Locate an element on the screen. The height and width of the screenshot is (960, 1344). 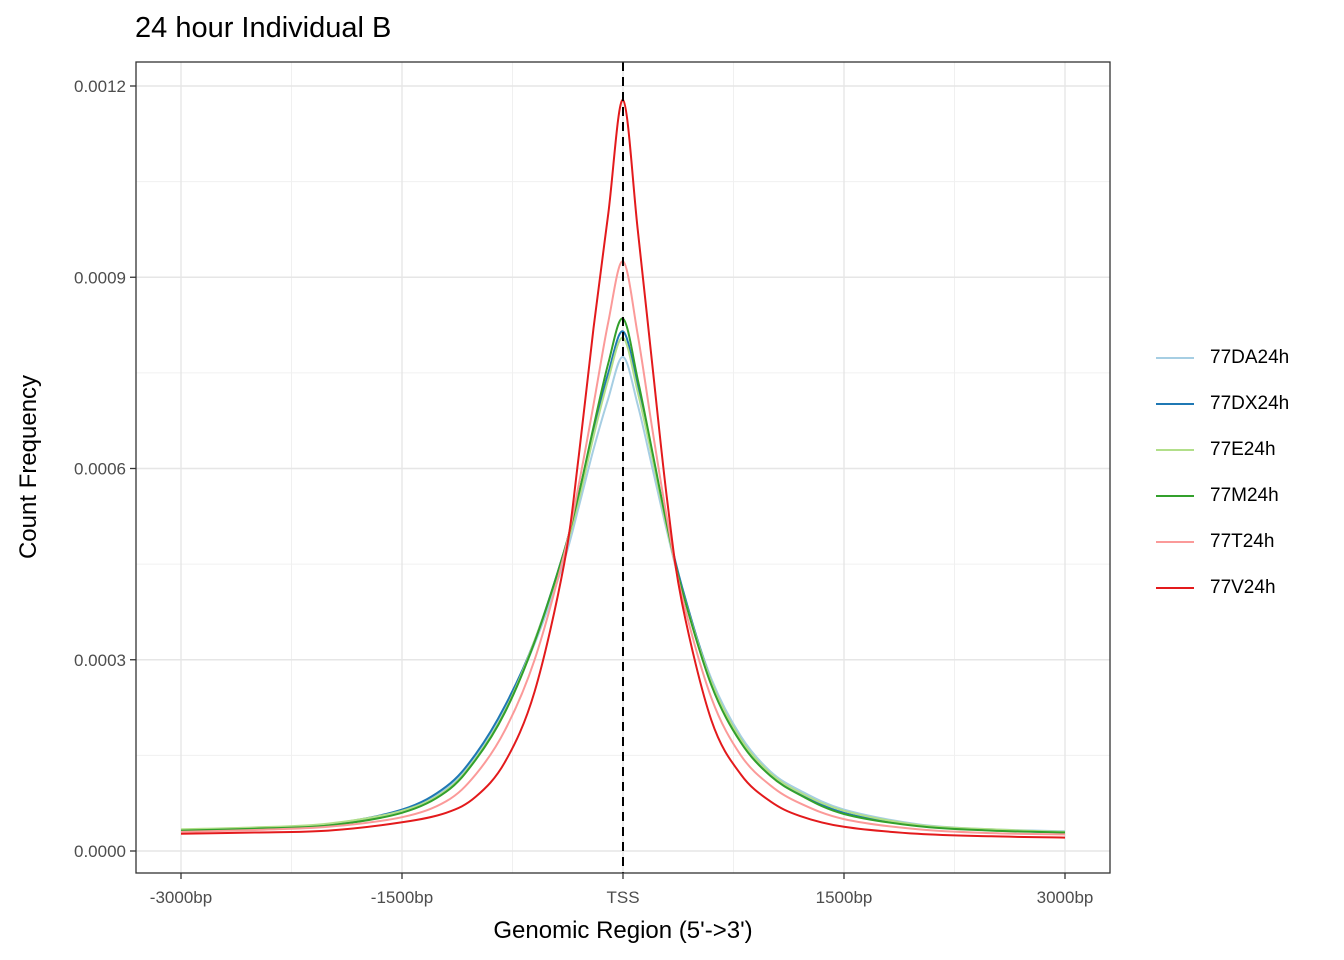
legend-label: 77E24h is located at coordinates (1243, 449).